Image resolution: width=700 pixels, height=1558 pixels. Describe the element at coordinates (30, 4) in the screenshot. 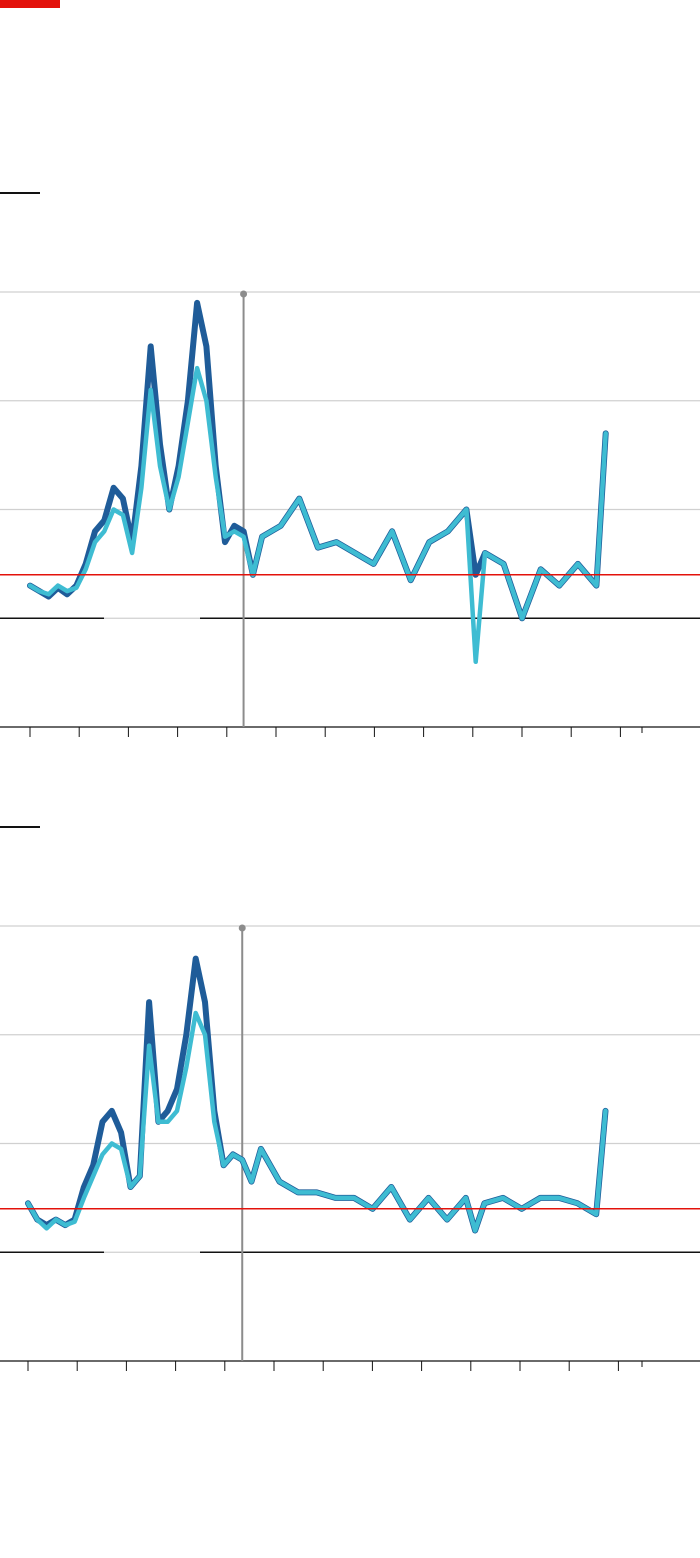

I see `brand-bar` at that location.